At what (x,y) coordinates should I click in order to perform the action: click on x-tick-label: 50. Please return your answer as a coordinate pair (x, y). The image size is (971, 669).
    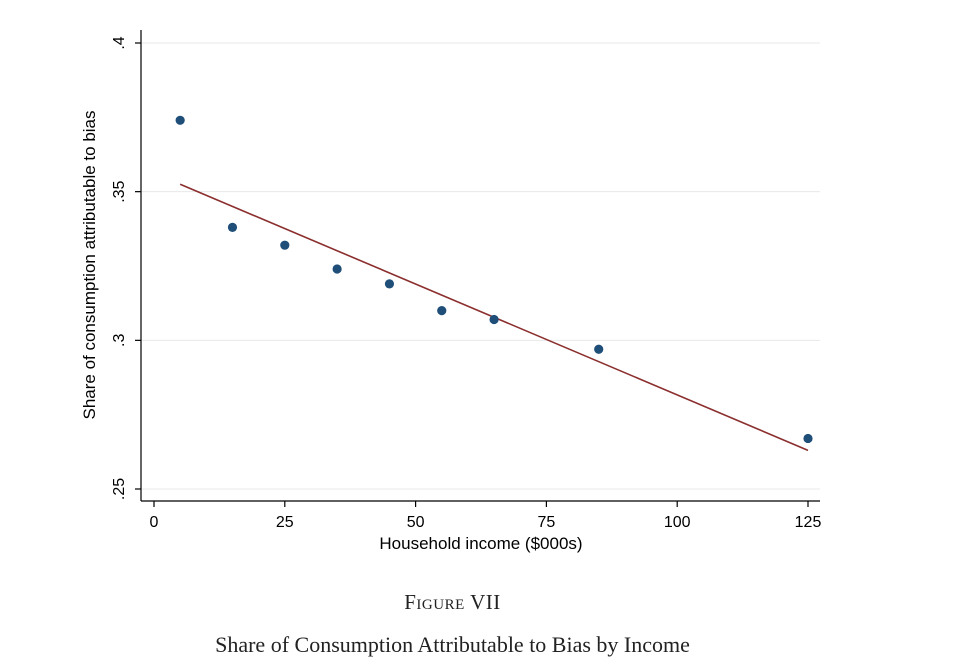
    Looking at the image, I should click on (416, 522).